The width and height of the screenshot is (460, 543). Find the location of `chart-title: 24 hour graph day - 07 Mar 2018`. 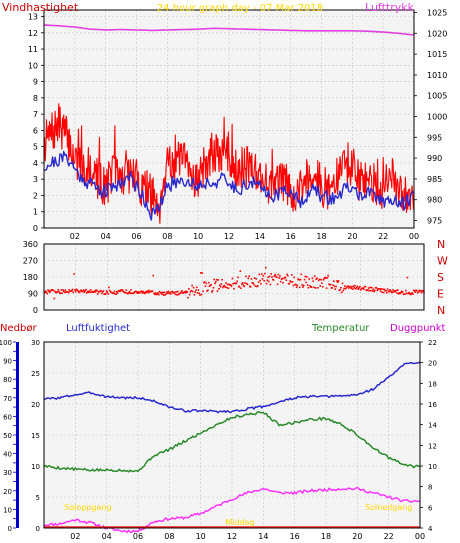

chart-title: 24 hour graph day - 07 Mar 2018 is located at coordinates (240, 8).